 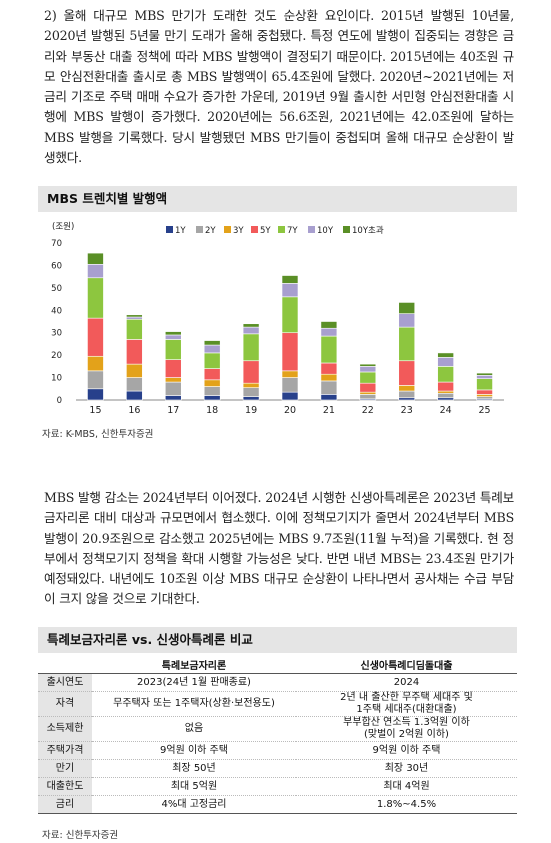 What do you see at coordinates (95, 410) in the screenshot?
I see `x-tick-label: 15` at bounding box center [95, 410].